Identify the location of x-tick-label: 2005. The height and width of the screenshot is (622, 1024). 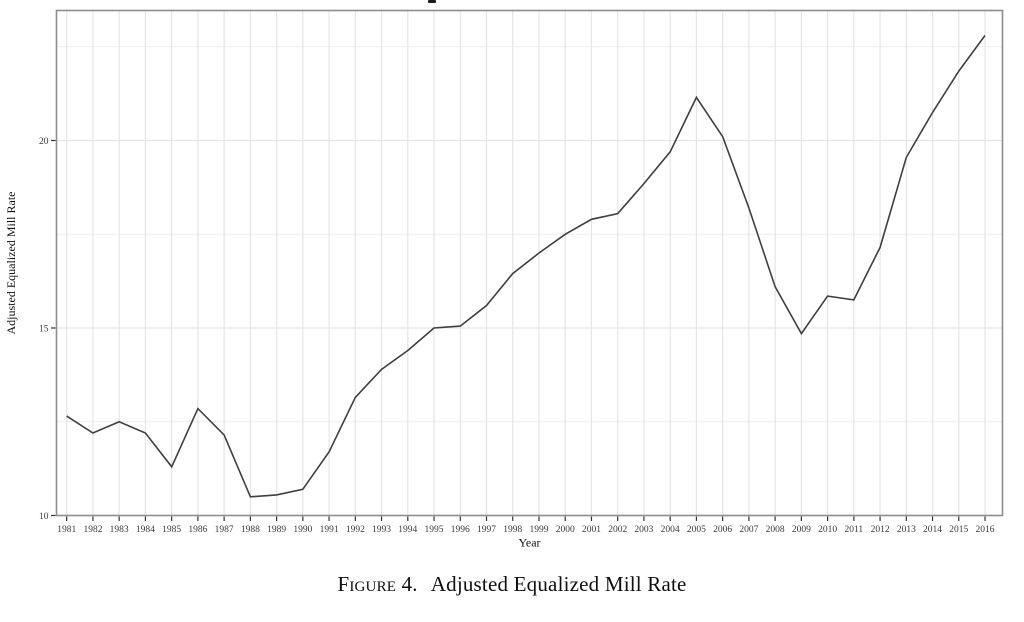
(696, 530).